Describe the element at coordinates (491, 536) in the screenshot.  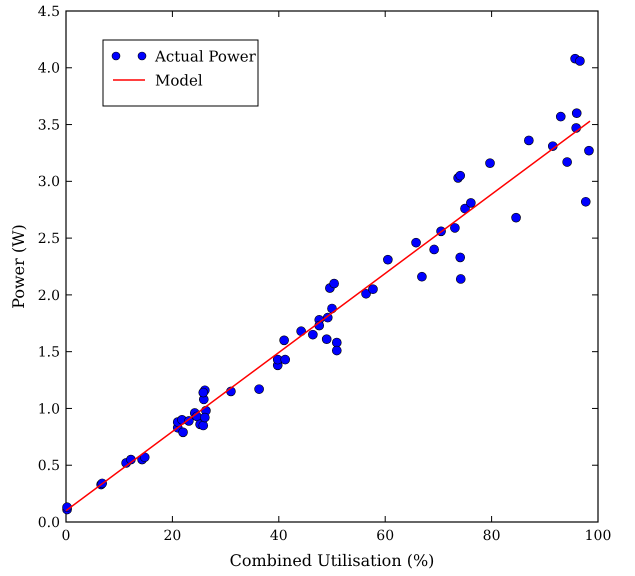
I see `x-tick-label: 80` at that location.